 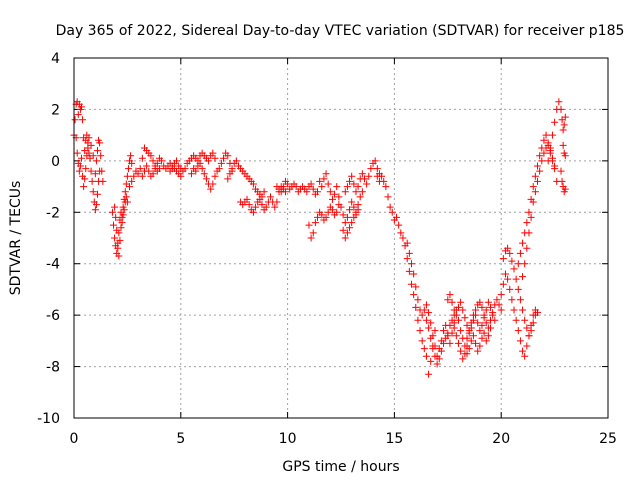 What do you see at coordinates (16, 238) in the screenshot?
I see `y-axis-label: SDTVAR / TECUs` at bounding box center [16, 238].